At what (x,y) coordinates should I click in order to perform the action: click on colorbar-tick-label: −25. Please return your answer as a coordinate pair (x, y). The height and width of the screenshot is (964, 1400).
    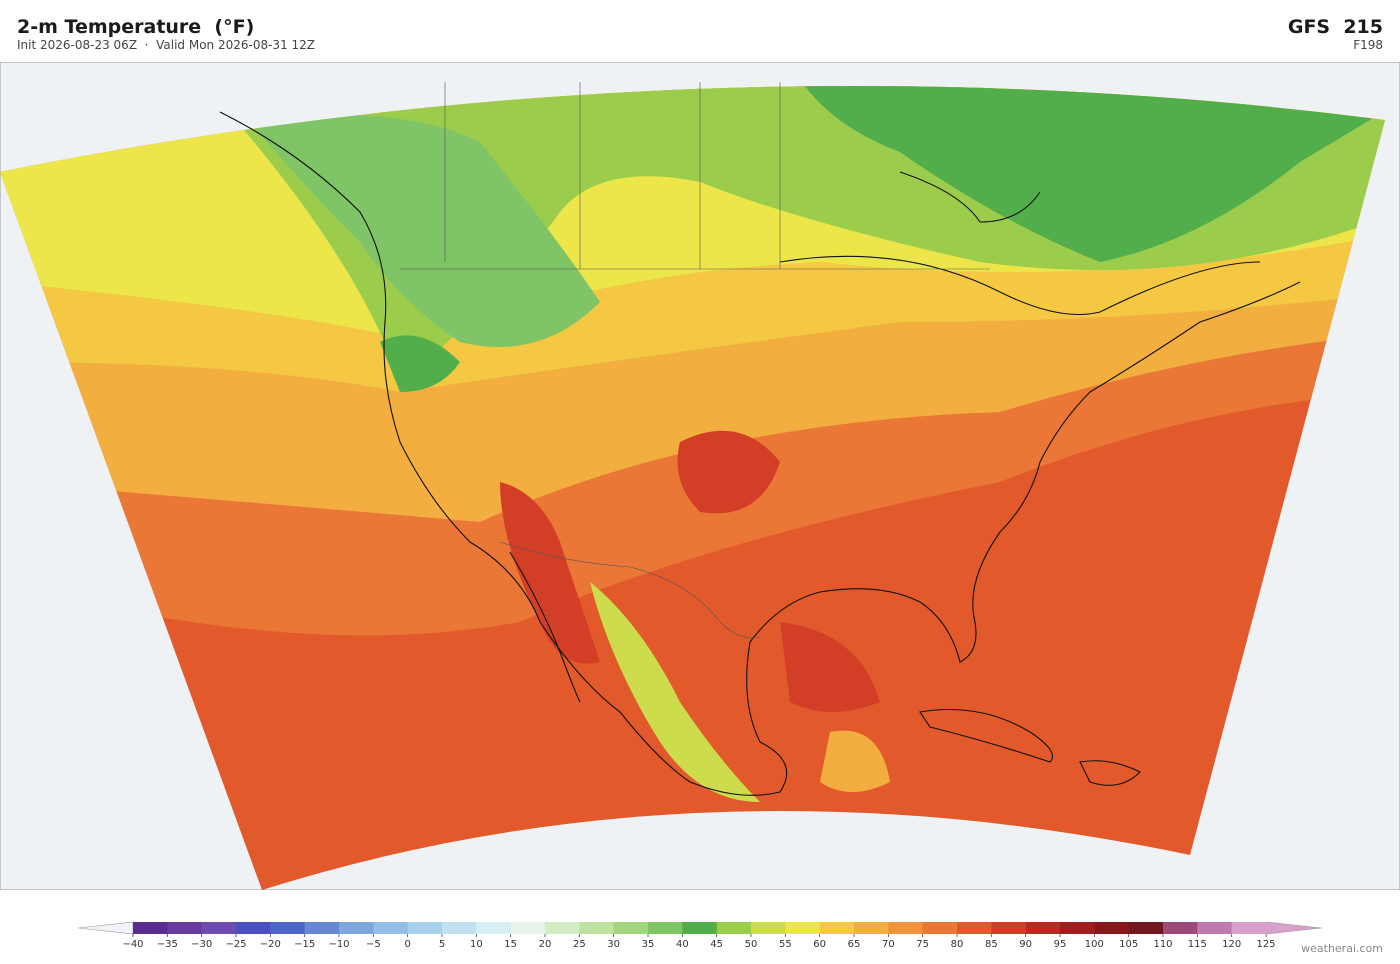
    Looking at the image, I should click on (235, 944).